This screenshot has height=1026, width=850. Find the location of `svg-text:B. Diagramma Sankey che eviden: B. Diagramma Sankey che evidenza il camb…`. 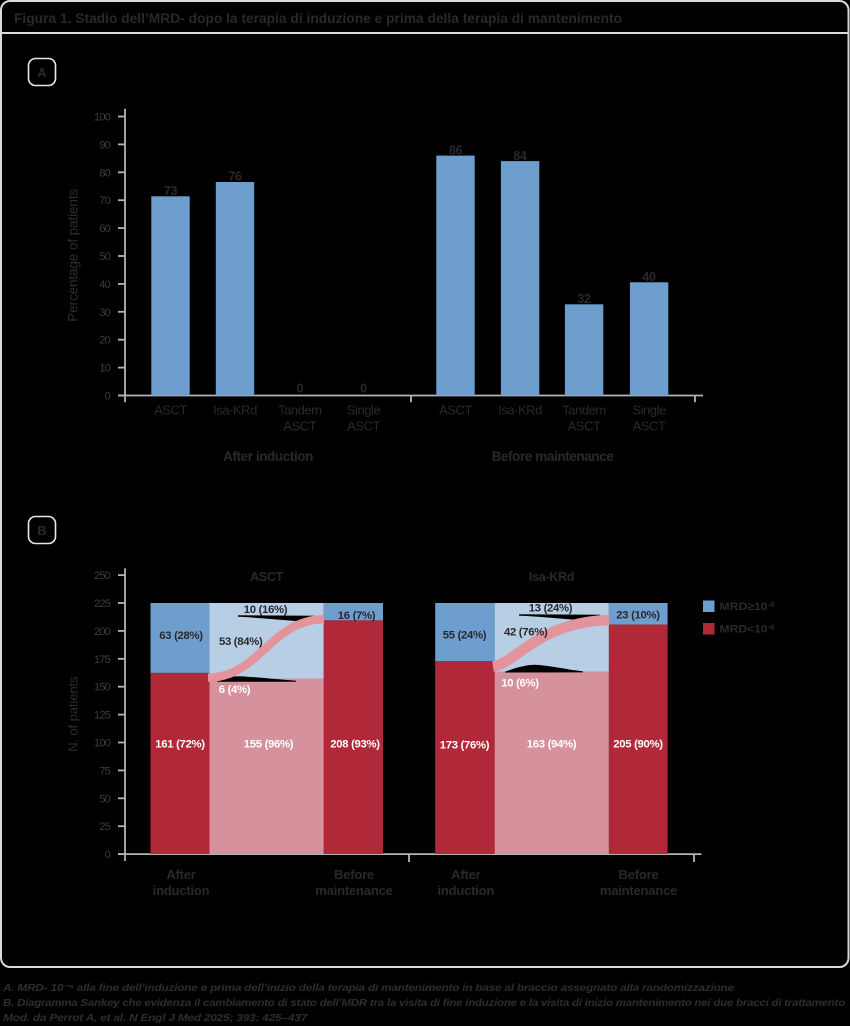

svg-text:B. Diagramma Sankey che eviden: B. Diagramma Sankey che evidenza il camb… is located at coordinates (424, 1003).